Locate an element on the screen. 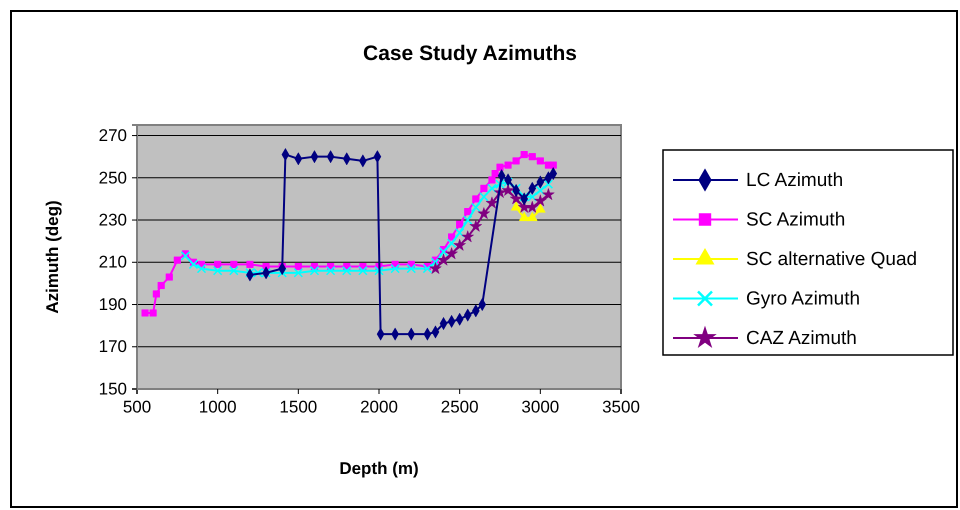  x-tick-label: 500 is located at coordinates (137, 406).